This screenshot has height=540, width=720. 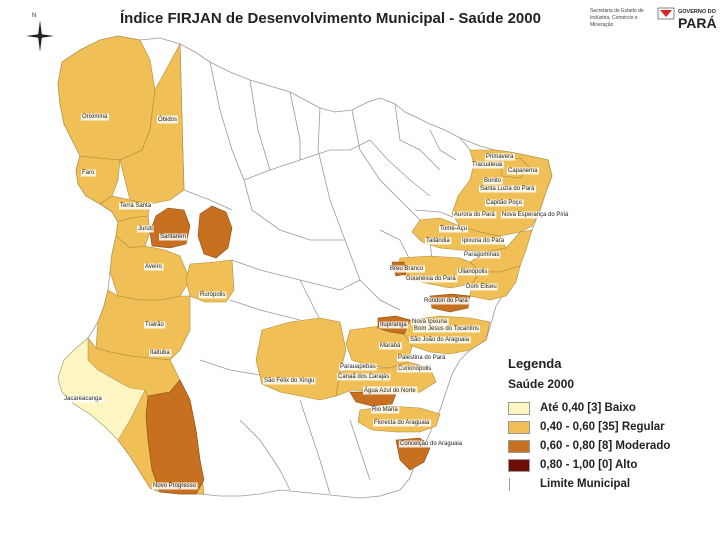 I want to click on legend-label-alto: 0,80 - 1,00 [0] Alto, so click(x=589, y=465).